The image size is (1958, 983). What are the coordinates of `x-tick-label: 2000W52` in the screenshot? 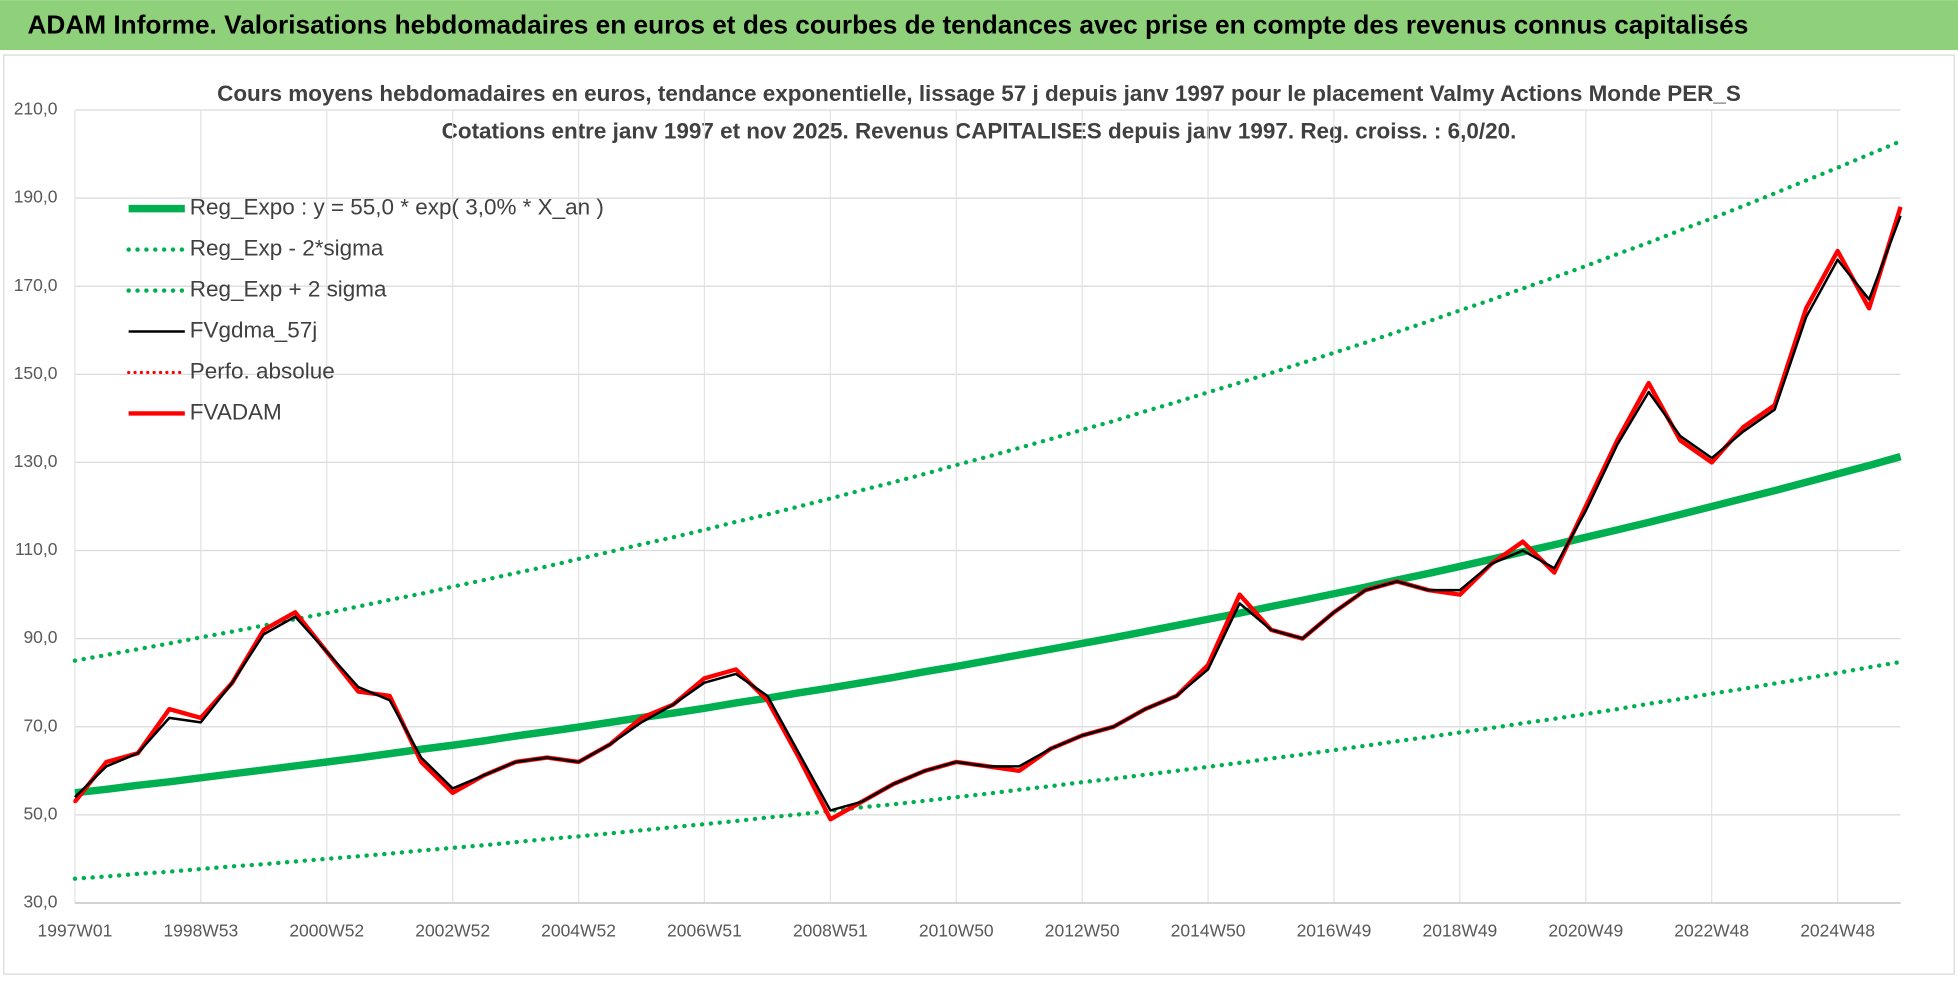 It's located at (326, 930).